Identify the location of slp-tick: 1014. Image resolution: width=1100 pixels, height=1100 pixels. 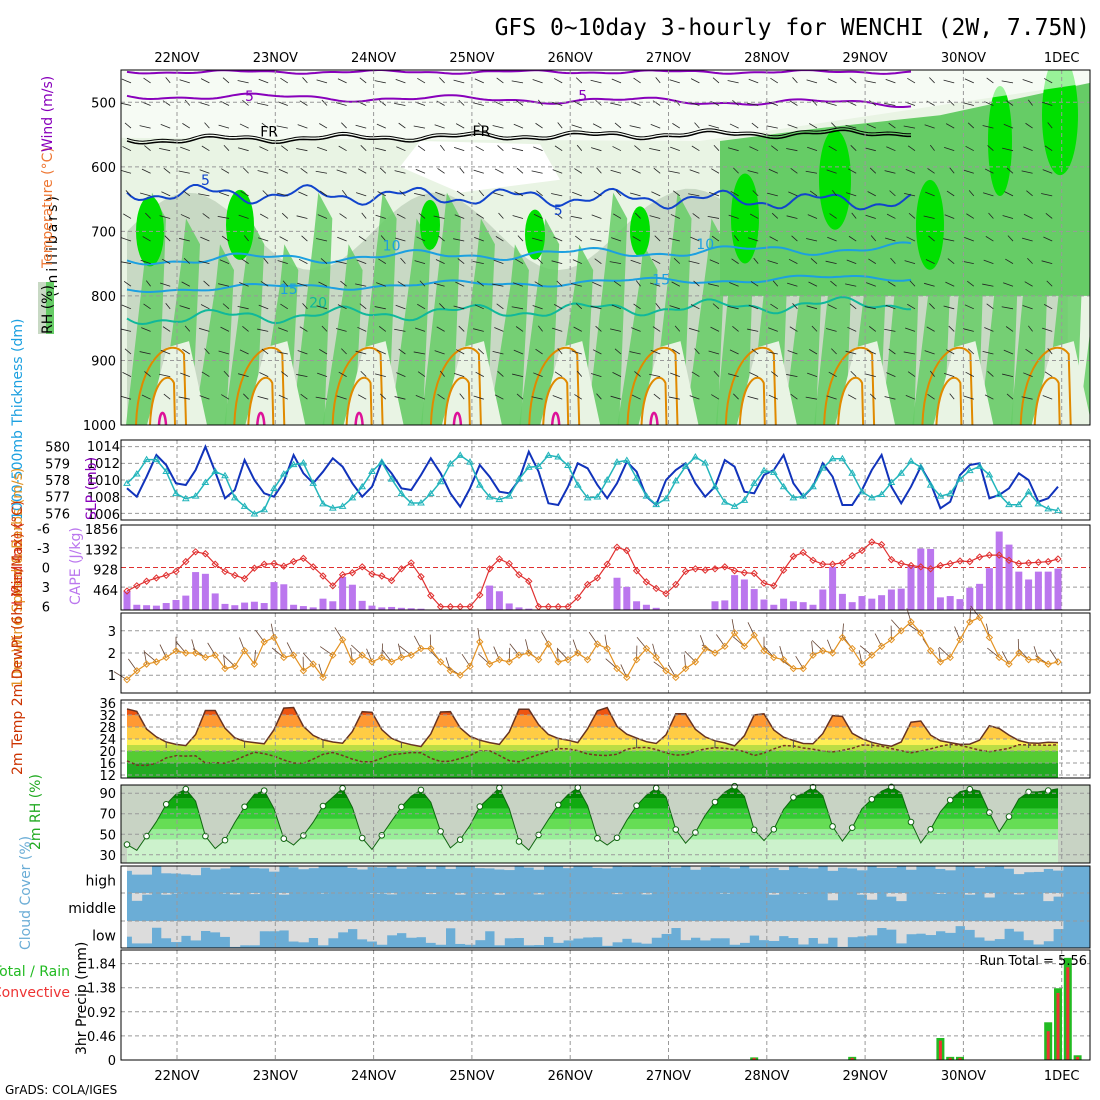
(103, 447).